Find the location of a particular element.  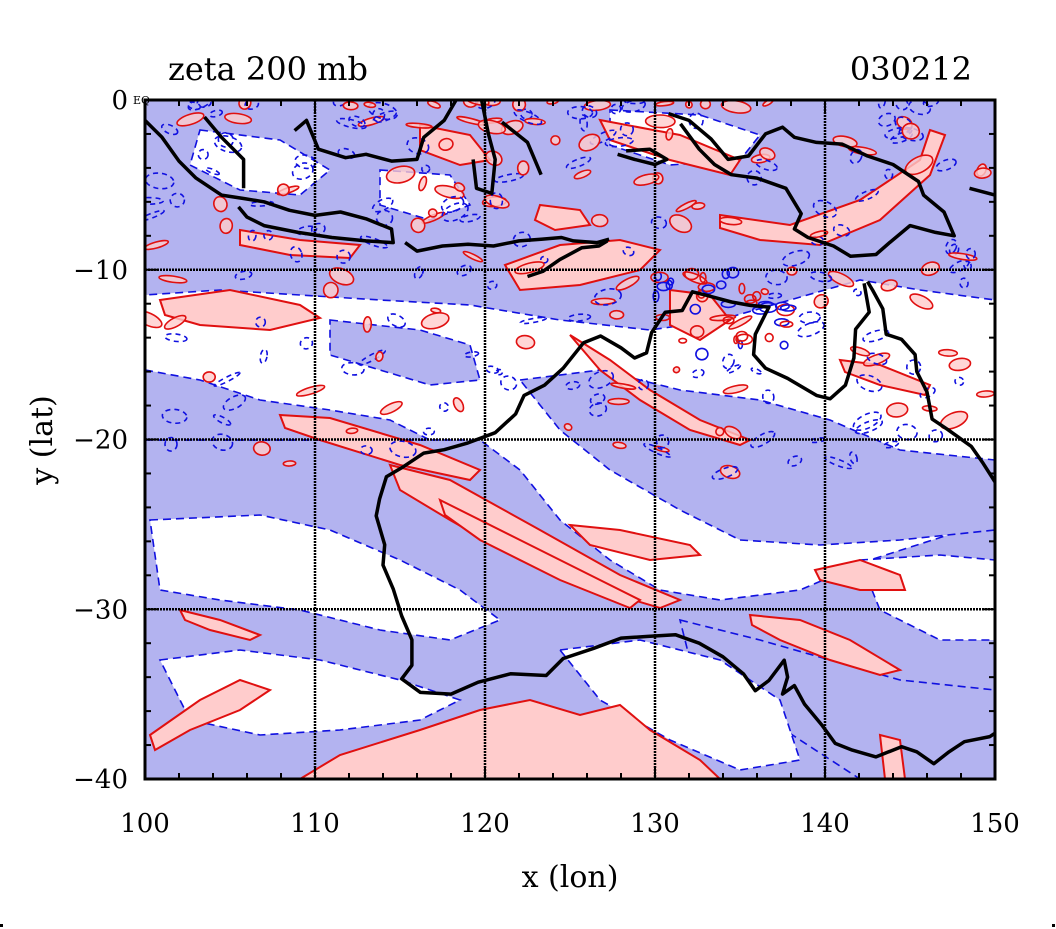

y0-suffix: EQ is located at coordinates (141, 100).